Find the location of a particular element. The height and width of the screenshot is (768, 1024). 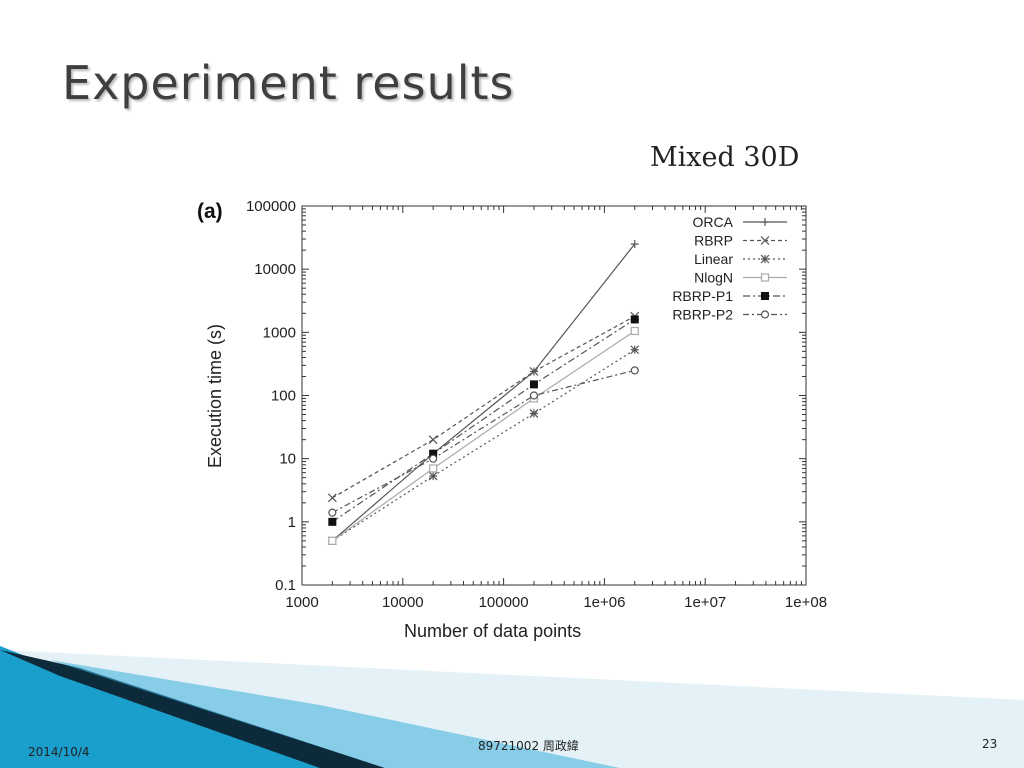

y-tick-label: 1 is located at coordinates (292, 522).